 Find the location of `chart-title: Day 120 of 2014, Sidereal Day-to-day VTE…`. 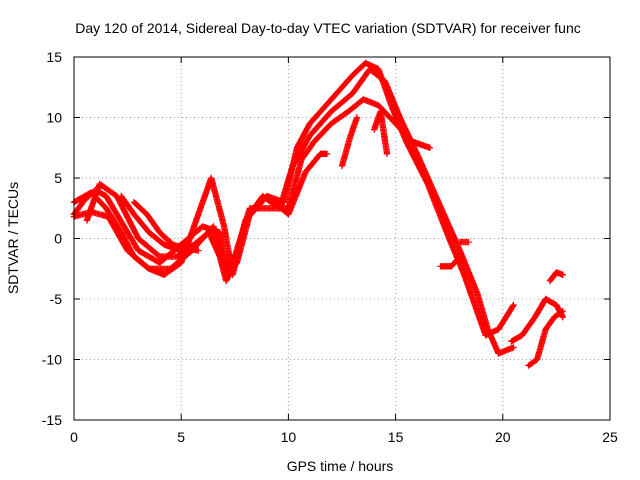

chart-title: Day 120 of 2014, Sidereal Day-to-day VTE… is located at coordinates (328, 28).